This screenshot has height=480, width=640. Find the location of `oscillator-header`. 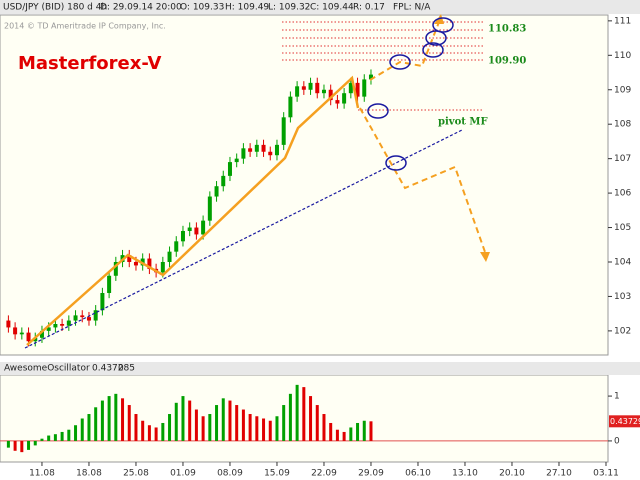

oscillator-header is located at coordinates (320, 368).